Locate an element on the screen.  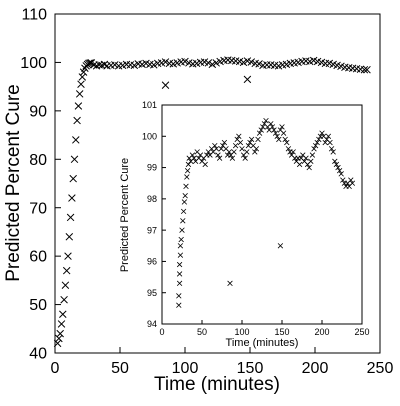
main-y-tick-label: 100 is located at coordinates (33, 63).